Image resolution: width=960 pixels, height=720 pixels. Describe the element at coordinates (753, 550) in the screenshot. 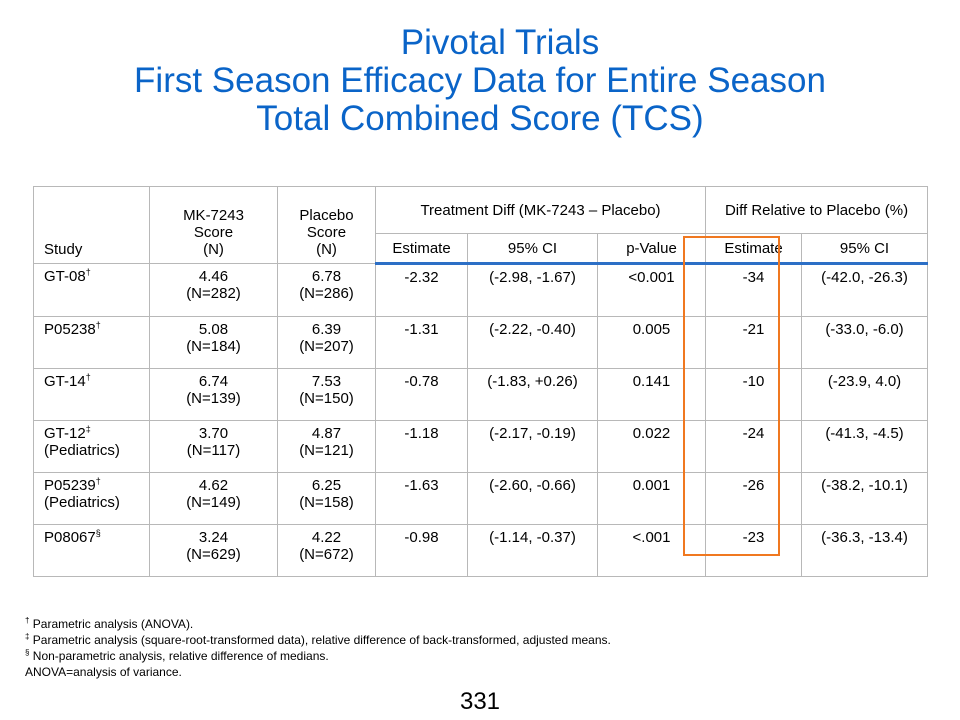

I see `cell-rel-estimate: -23` at that location.